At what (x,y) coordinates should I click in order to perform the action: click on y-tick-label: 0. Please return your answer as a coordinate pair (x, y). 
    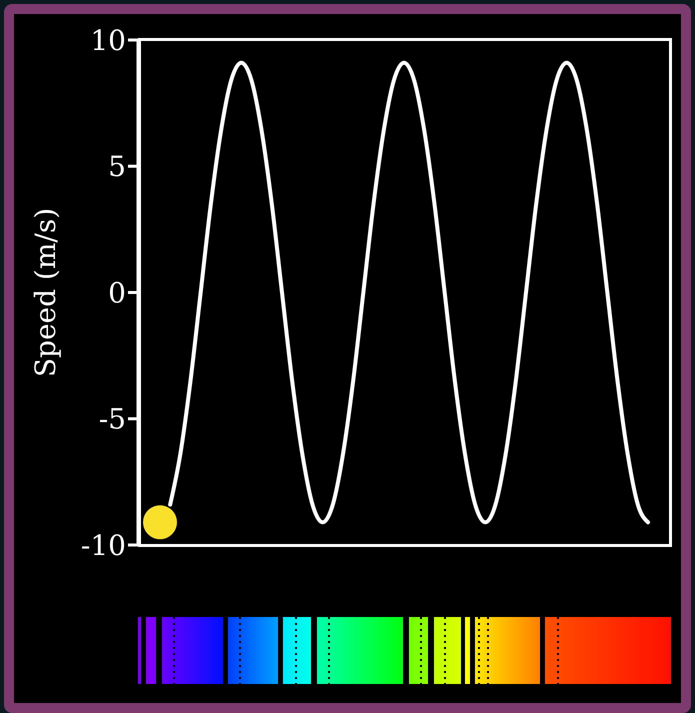
    Looking at the image, I should click on (117, 293).